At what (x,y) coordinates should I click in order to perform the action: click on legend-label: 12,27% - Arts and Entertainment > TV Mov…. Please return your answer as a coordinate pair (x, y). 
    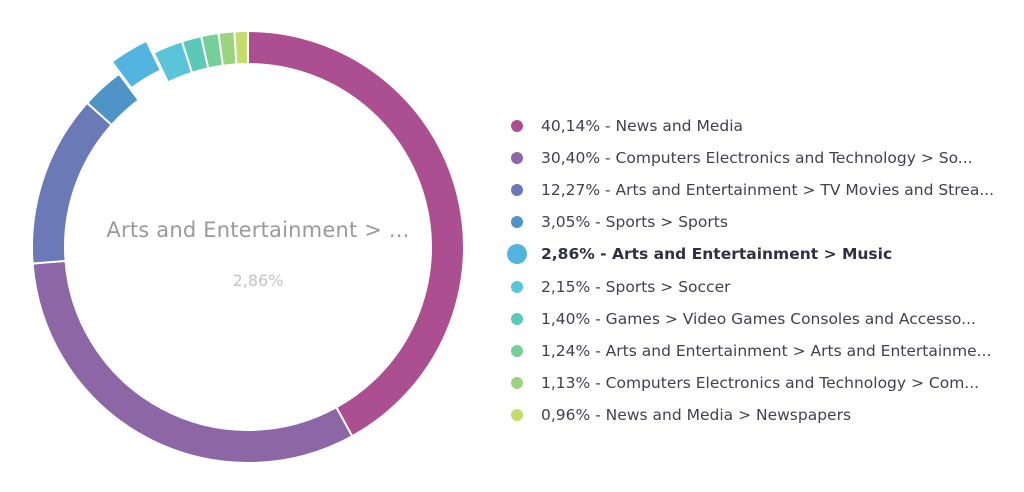
    Looking at the image, I should click on (768, 190).